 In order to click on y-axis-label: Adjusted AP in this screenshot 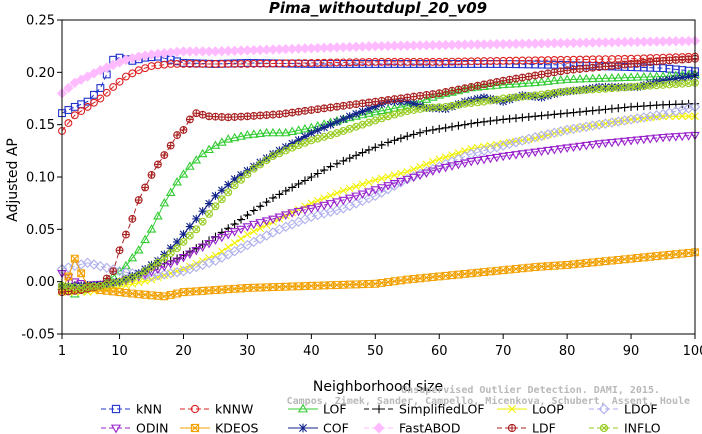, I will do `click(13, 180)`.